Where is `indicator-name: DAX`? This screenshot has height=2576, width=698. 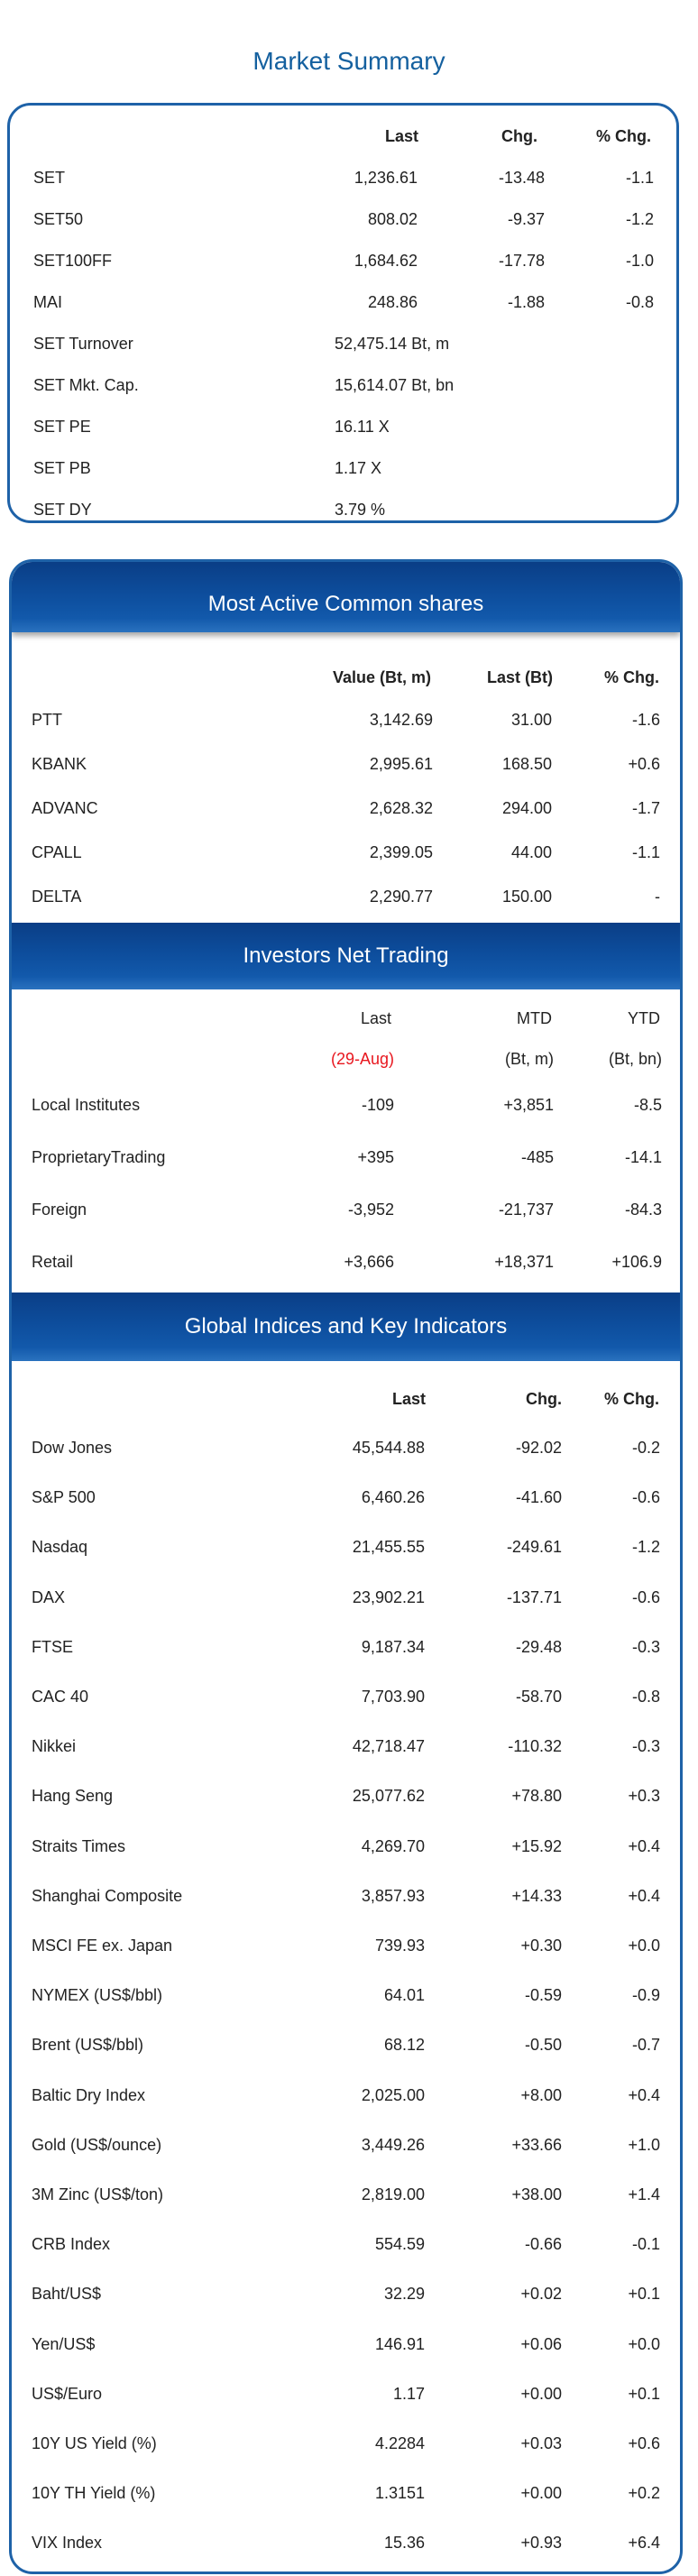
indicator-name: DAX is located at coordinates (49, 1596).